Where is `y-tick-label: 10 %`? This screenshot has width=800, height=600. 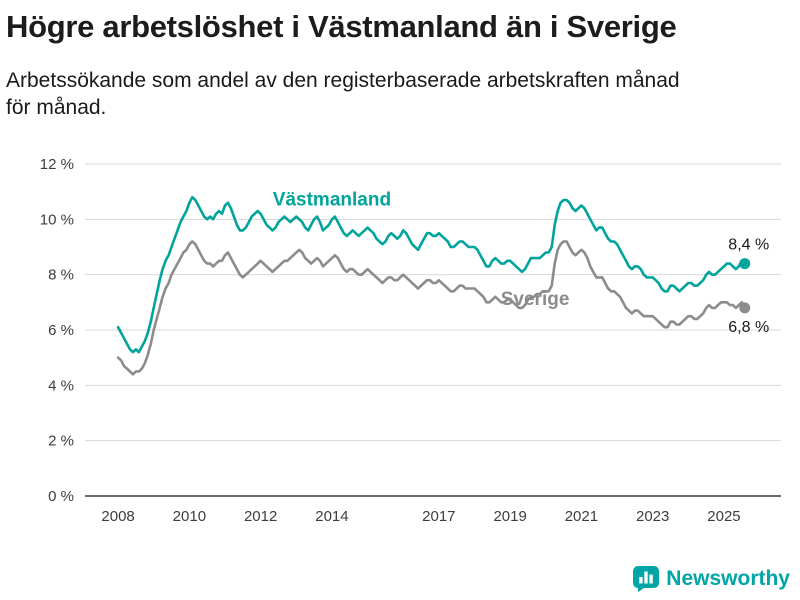 y-tick-label: 10 % is located at coordinates (57, 219).